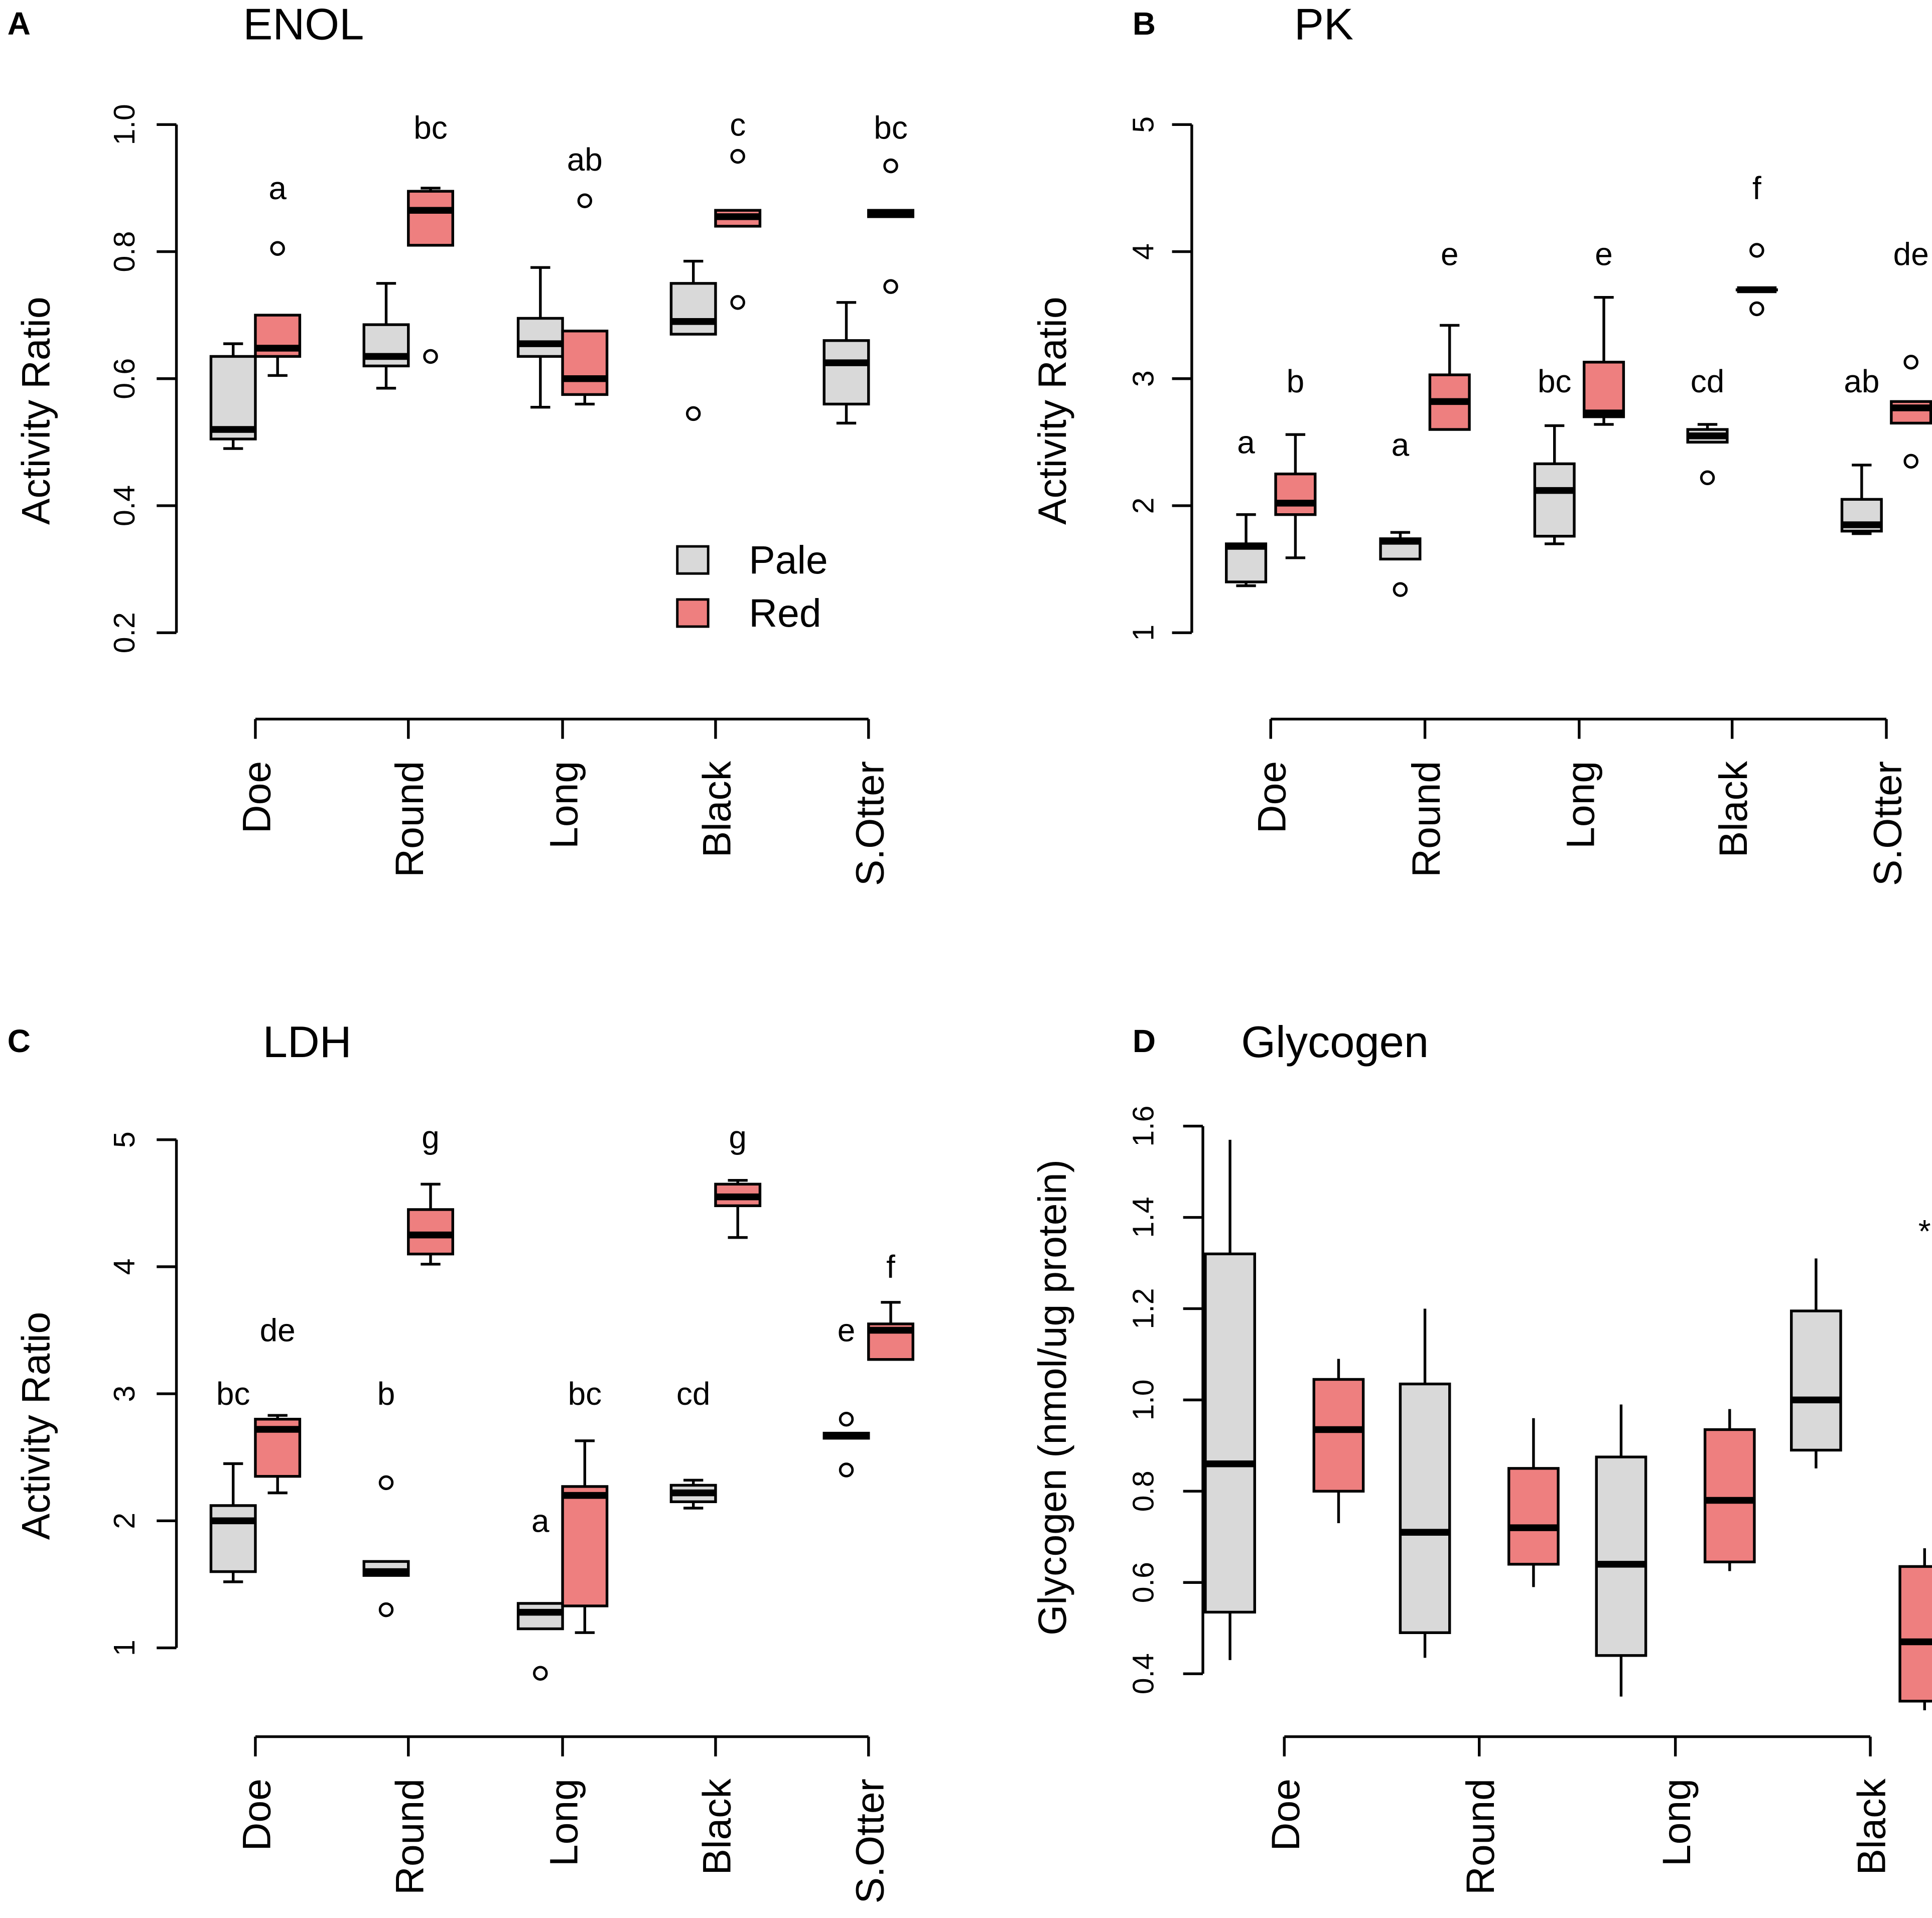 The image size is (1932, 1918). What do you see at coordinates (1143, 506) in the screenshot?
I see `y-tick-label: 2` at bounding box center [1143, 506].